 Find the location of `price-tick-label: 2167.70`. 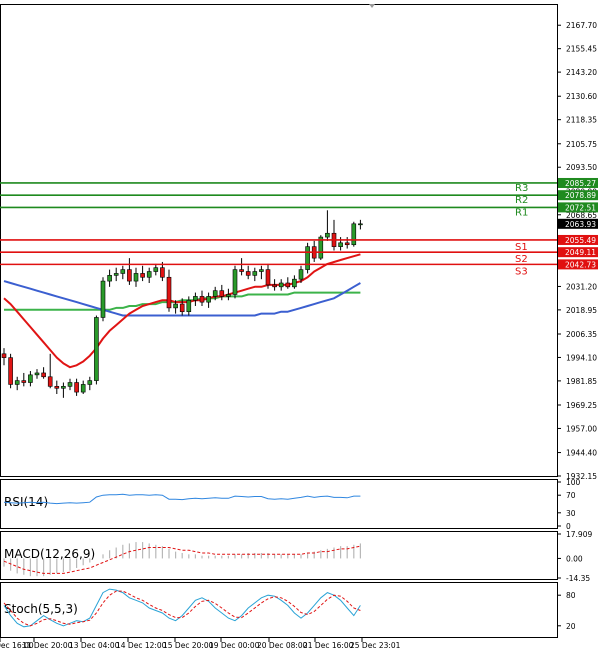

price-tick-label: 2167.70 is located at coordinates (581, 25).